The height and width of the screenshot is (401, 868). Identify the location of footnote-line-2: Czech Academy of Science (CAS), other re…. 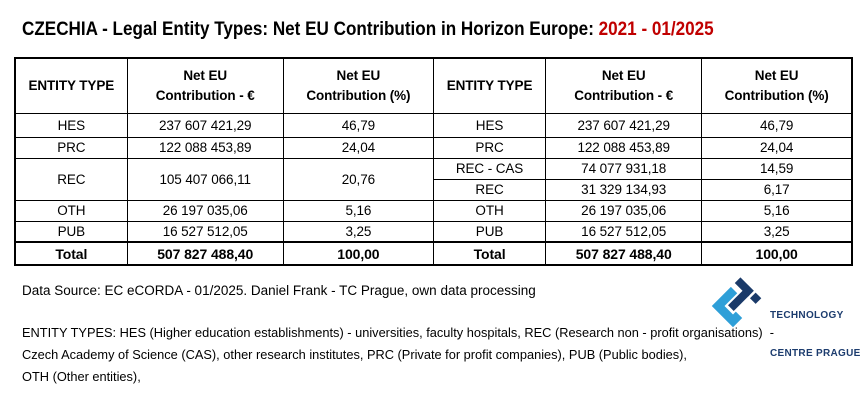
(354, 354).